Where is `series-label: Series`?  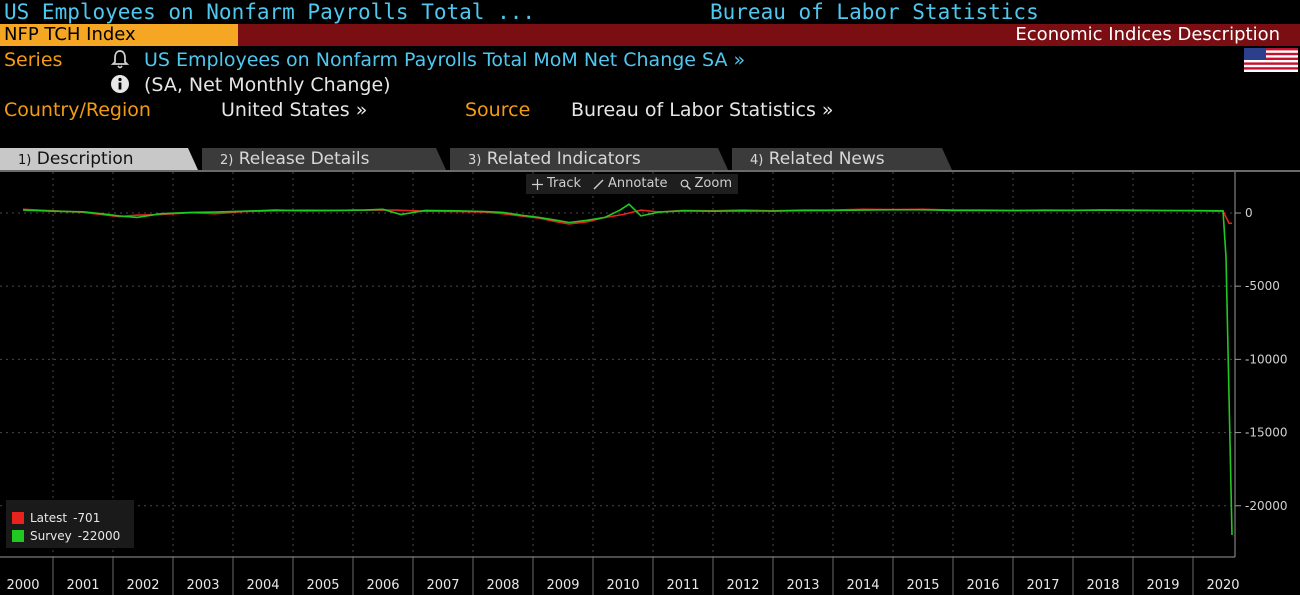
series-label: Series is located at coordinates (33, 60).